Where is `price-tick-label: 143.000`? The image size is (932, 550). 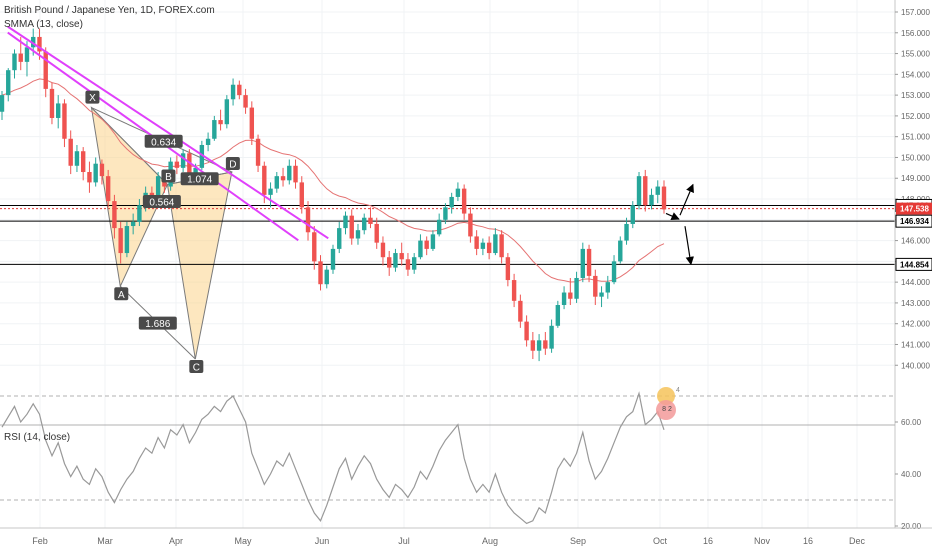 price-tick-label: 143.000 is located at coordinates (915, 303).